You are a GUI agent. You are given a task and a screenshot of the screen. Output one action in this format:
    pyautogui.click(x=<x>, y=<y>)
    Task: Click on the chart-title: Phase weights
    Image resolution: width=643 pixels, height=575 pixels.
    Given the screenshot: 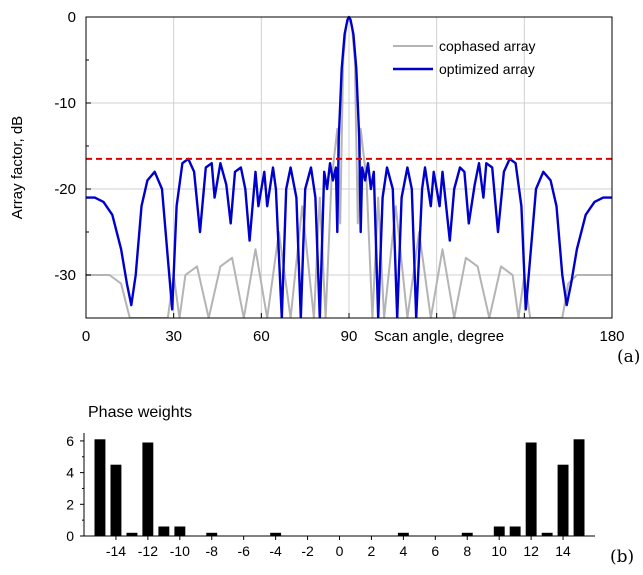 What is the action you would take?
    pyautogui.click(x=140, y=412)
    